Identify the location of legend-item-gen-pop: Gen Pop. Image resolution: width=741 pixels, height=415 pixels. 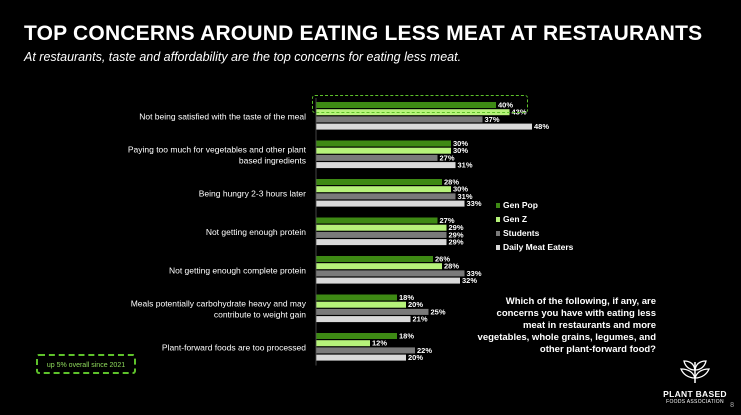
(534, 205).